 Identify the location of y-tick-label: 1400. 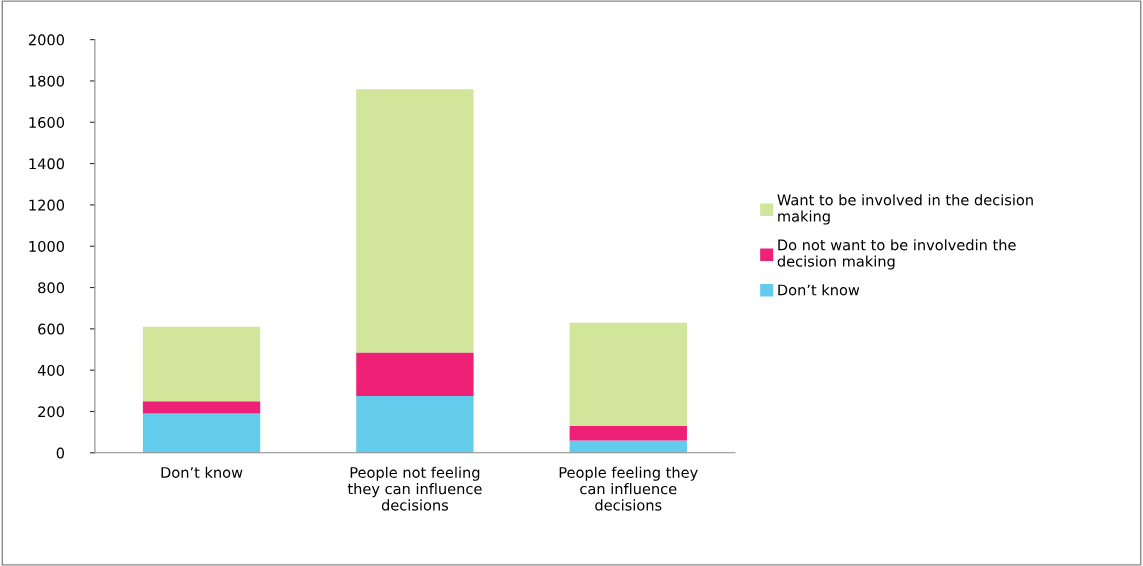
(47, 164).